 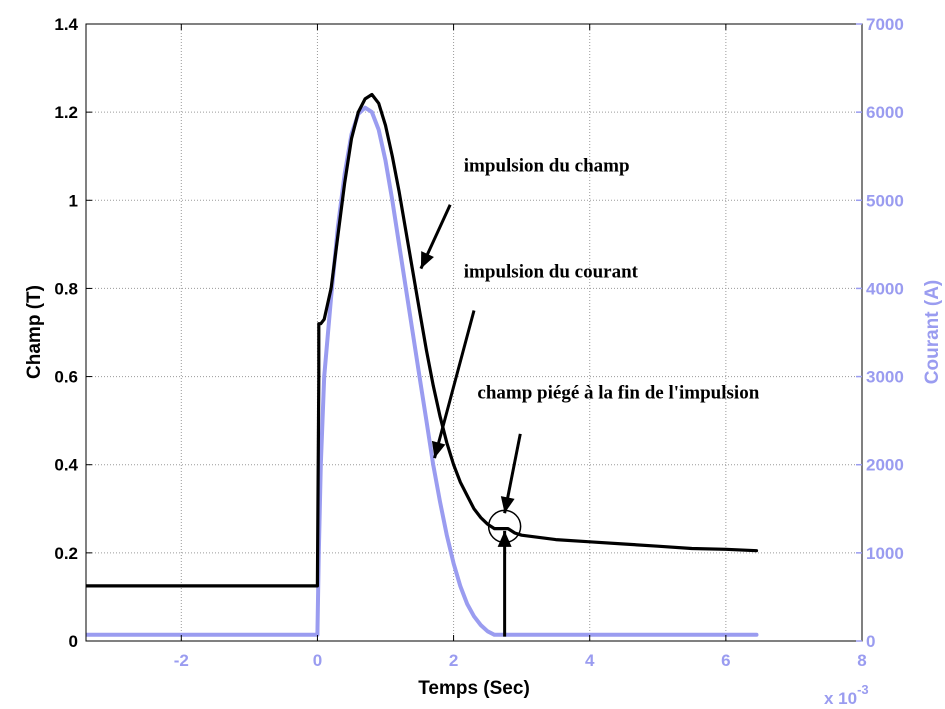 I want to click on x-multiplier-exponent: -3, so click(x=863, y=689).